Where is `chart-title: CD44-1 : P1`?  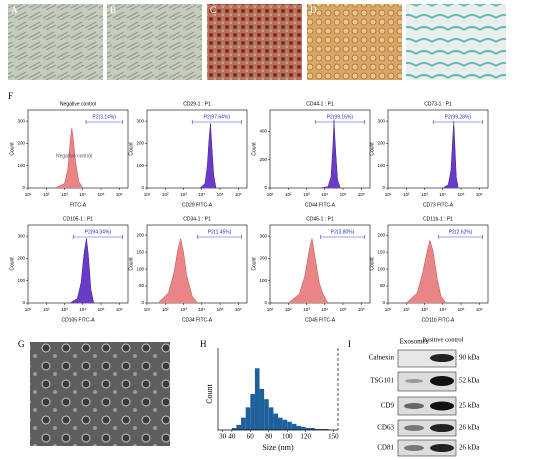
chart-title: CD44-1 : P1 is located at coordinates (320, 104).